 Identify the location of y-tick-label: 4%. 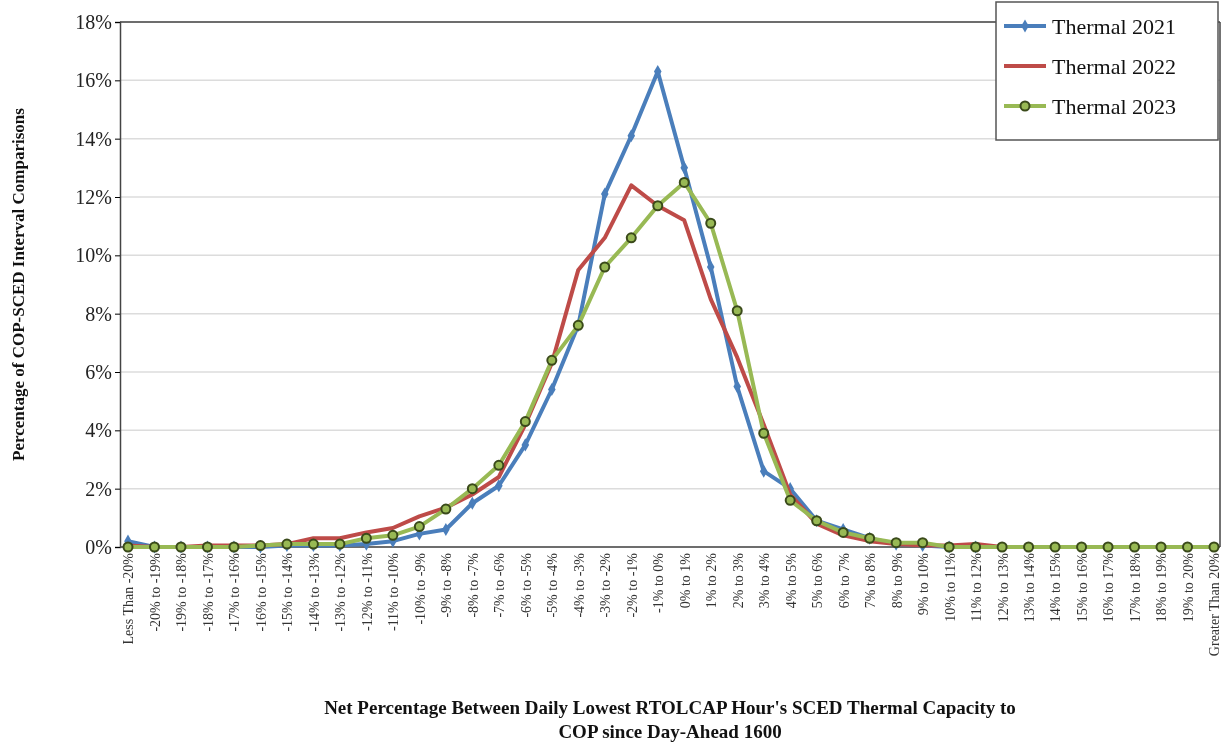
(98, 430).